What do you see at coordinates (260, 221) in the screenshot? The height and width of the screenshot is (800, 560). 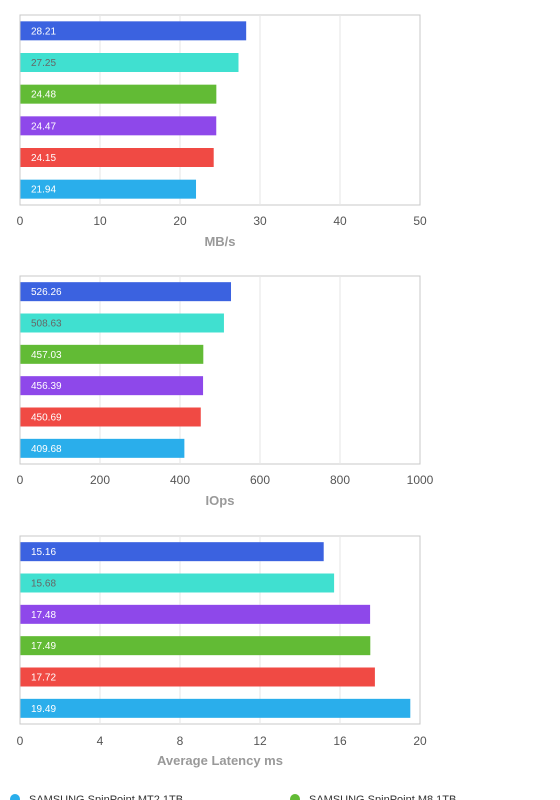 I see `x-tick-label: 30` at bounding box center [260, 221].